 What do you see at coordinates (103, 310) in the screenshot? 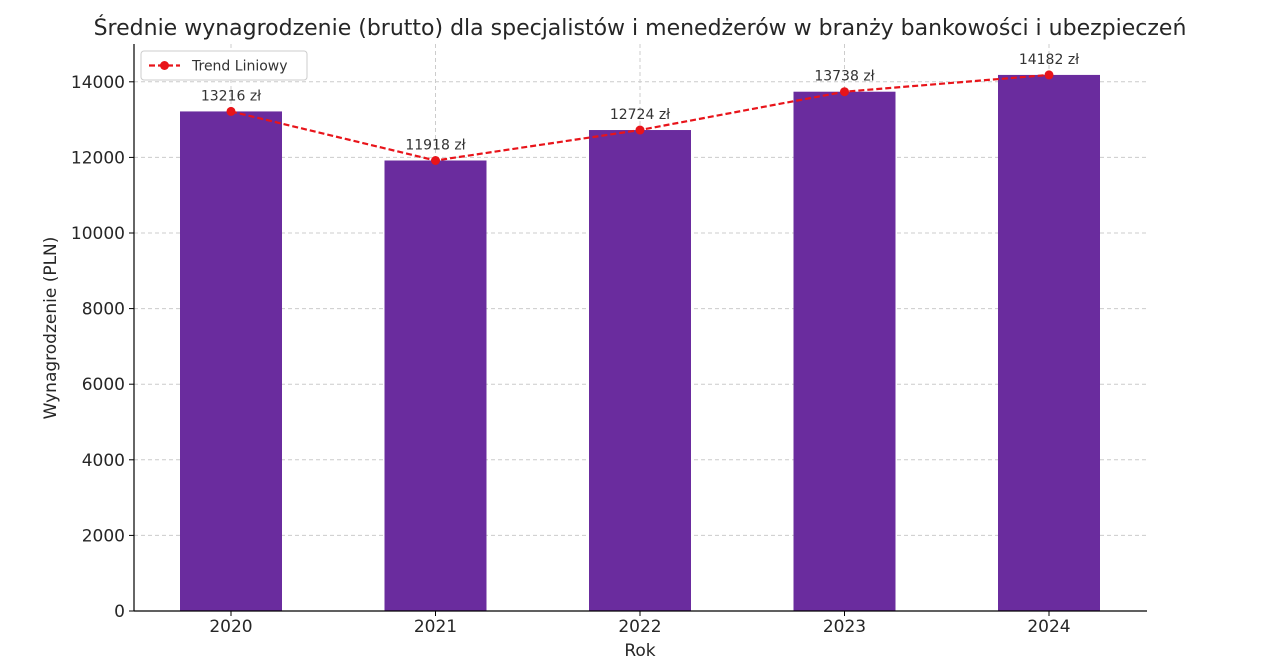
I see `y-tick-label: 8000` at bounding box center [103, 310].